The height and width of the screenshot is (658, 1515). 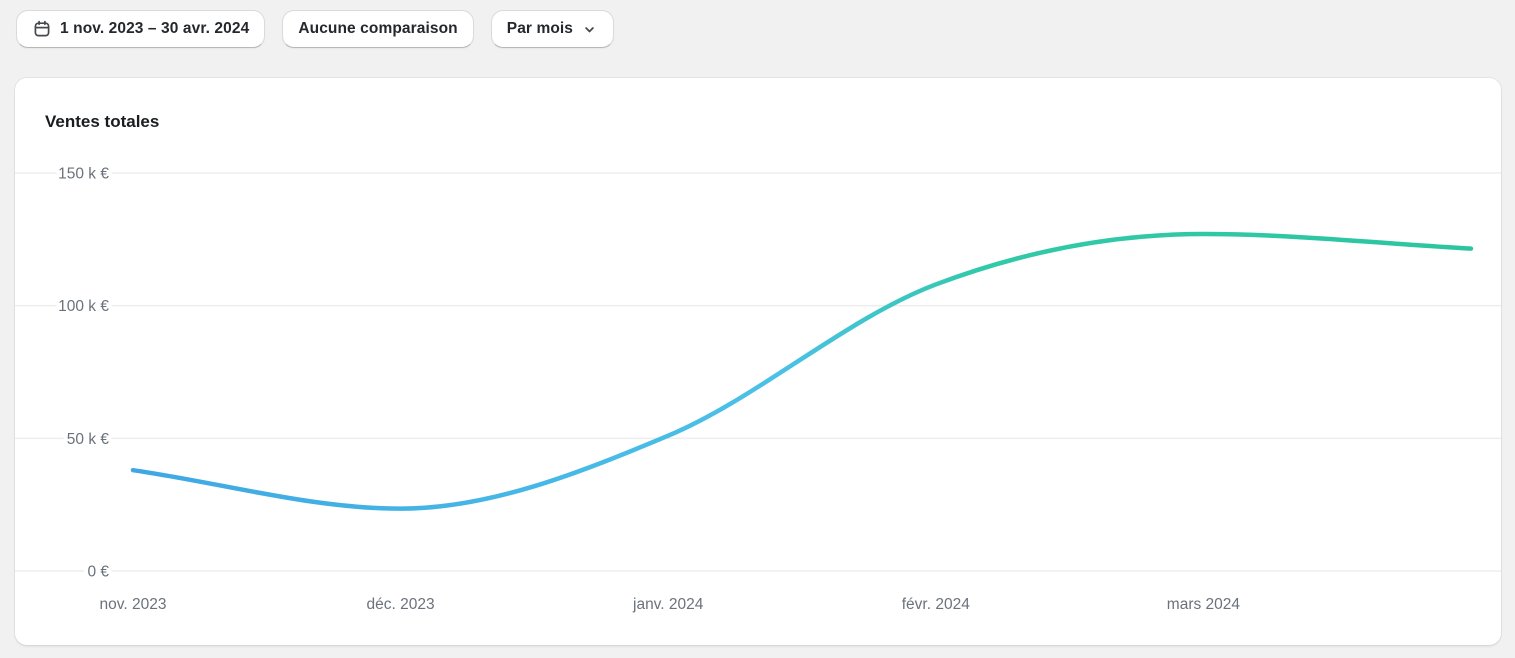 What do you see at coordinates (83, 306) in the screenshot?
I see `y-axis-label: 100 k €` at bounding box center [83, 306].